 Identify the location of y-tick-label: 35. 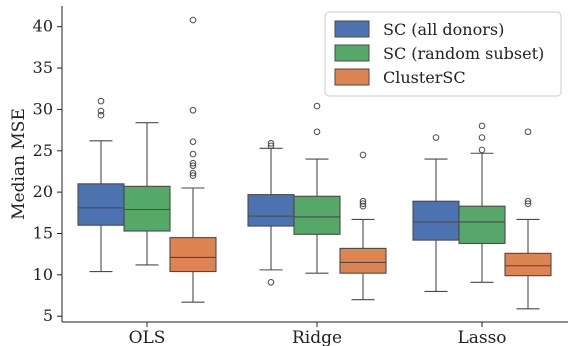
(43, 67).